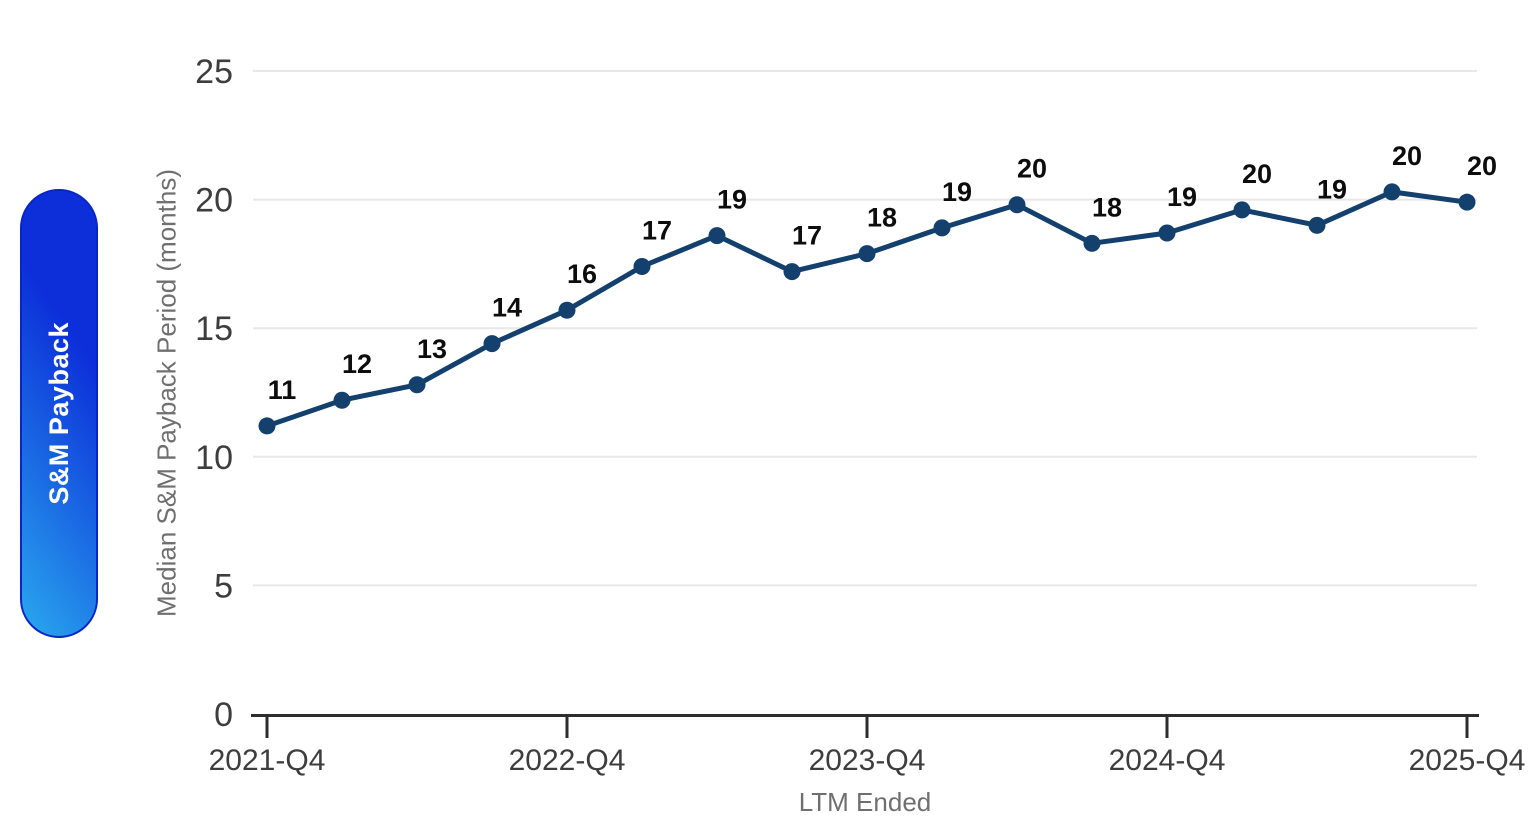  What do you see at coordinates (357, 364) in the screenshot?
I see `data-point-label: 12` at bounding box center [357, 364].